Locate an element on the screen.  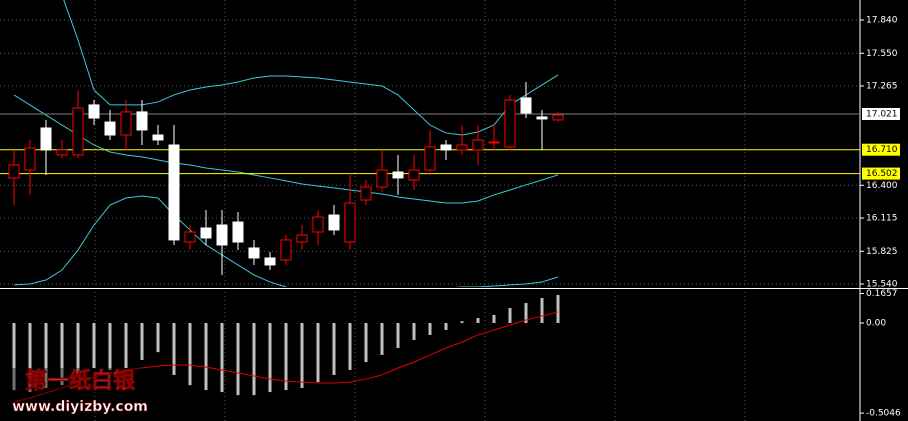
current-price-label: 17.021 is located at coordinates (882, 114).